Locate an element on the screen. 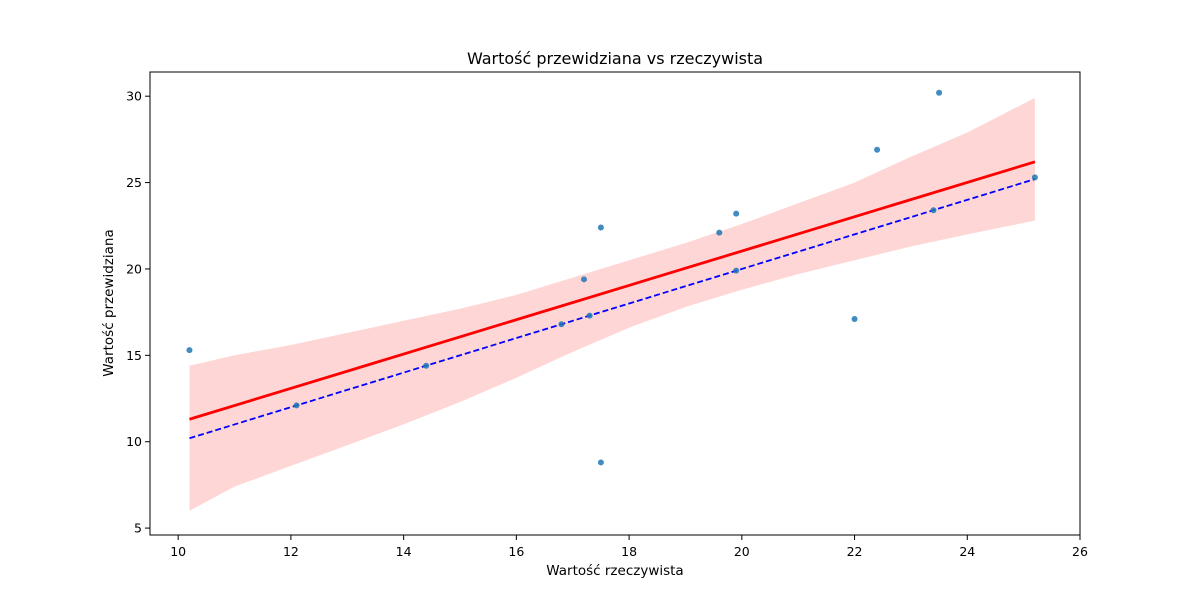  x-tick-label: 22 is located at coordinates (855, 551).